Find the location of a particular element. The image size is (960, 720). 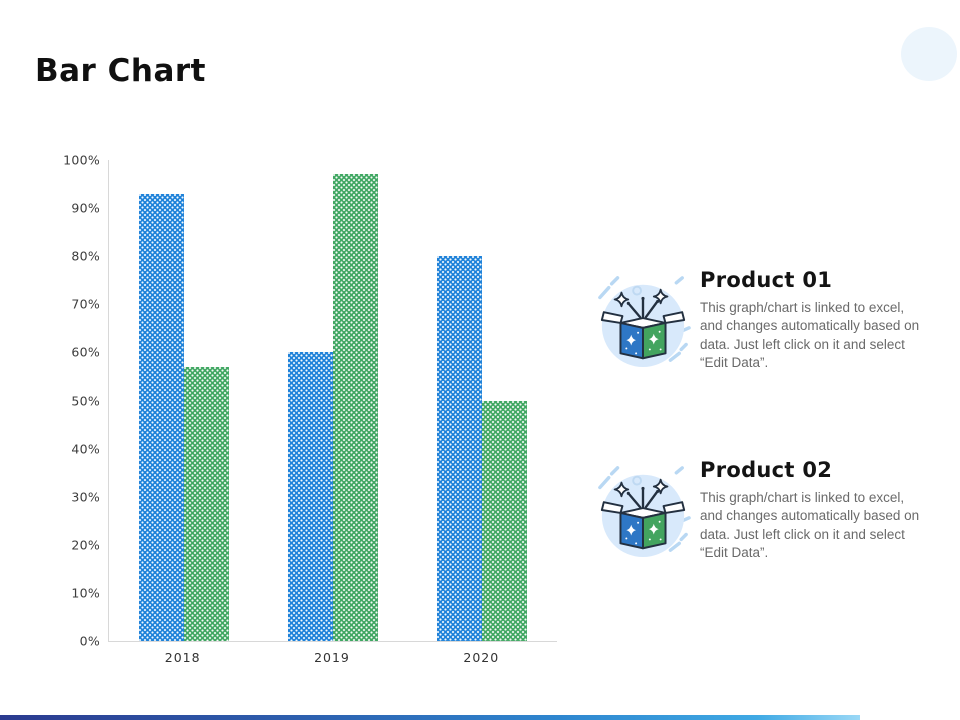

x-axis-labels: 2018 2019 2020 is located at coordinates (332, 657).